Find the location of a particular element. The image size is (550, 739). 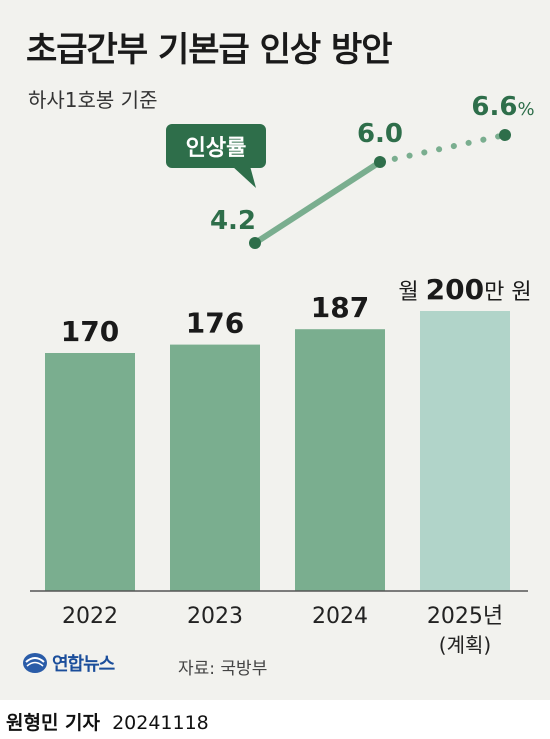

rate-line-solid is located at coordinates (317, 202).